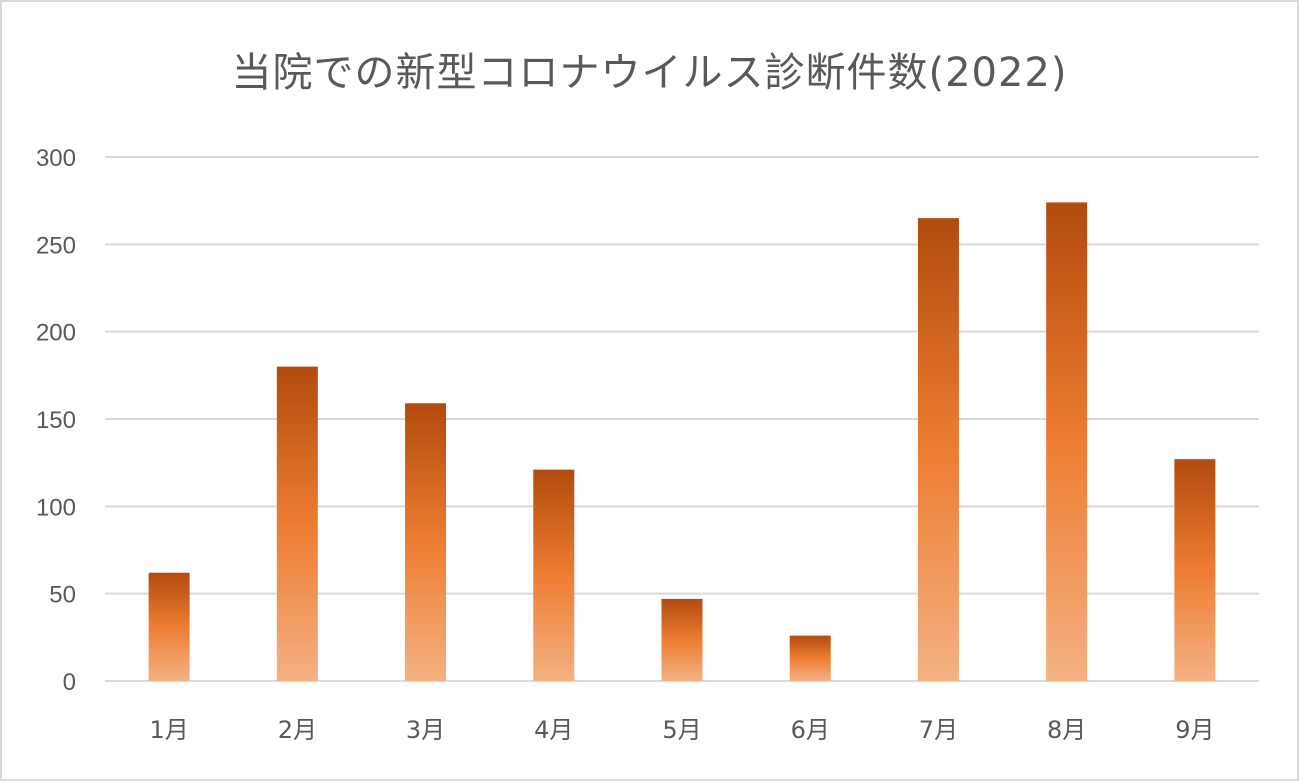 This screenshot has width=1299, height=781. I want to click on x-tick-label: 4月, so click(553, 730).